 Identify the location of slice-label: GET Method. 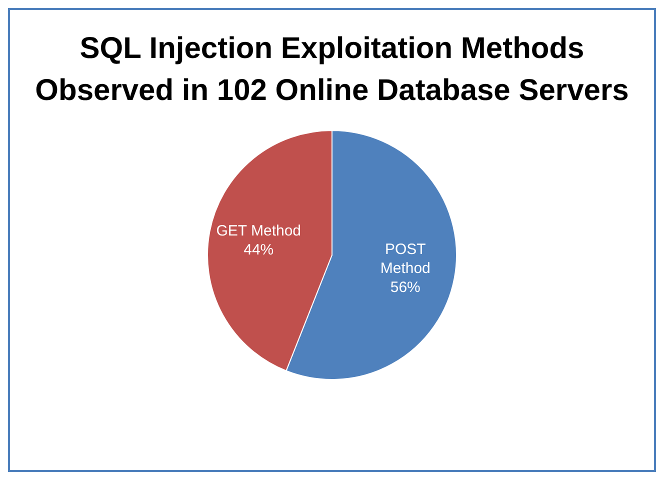
(259, 231).